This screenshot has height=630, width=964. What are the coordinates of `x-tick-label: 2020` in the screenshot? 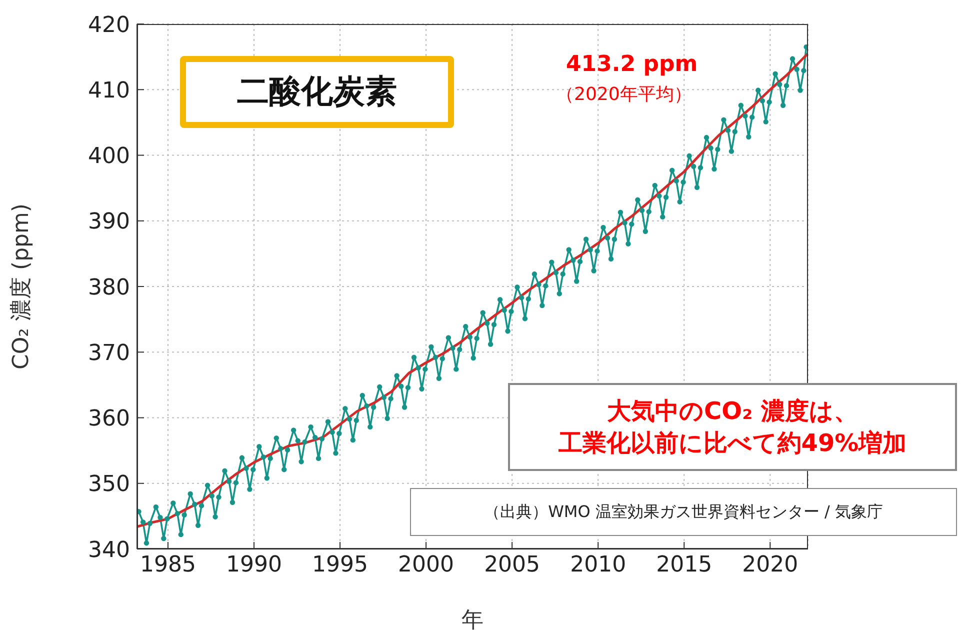 It's located at (770, 565).